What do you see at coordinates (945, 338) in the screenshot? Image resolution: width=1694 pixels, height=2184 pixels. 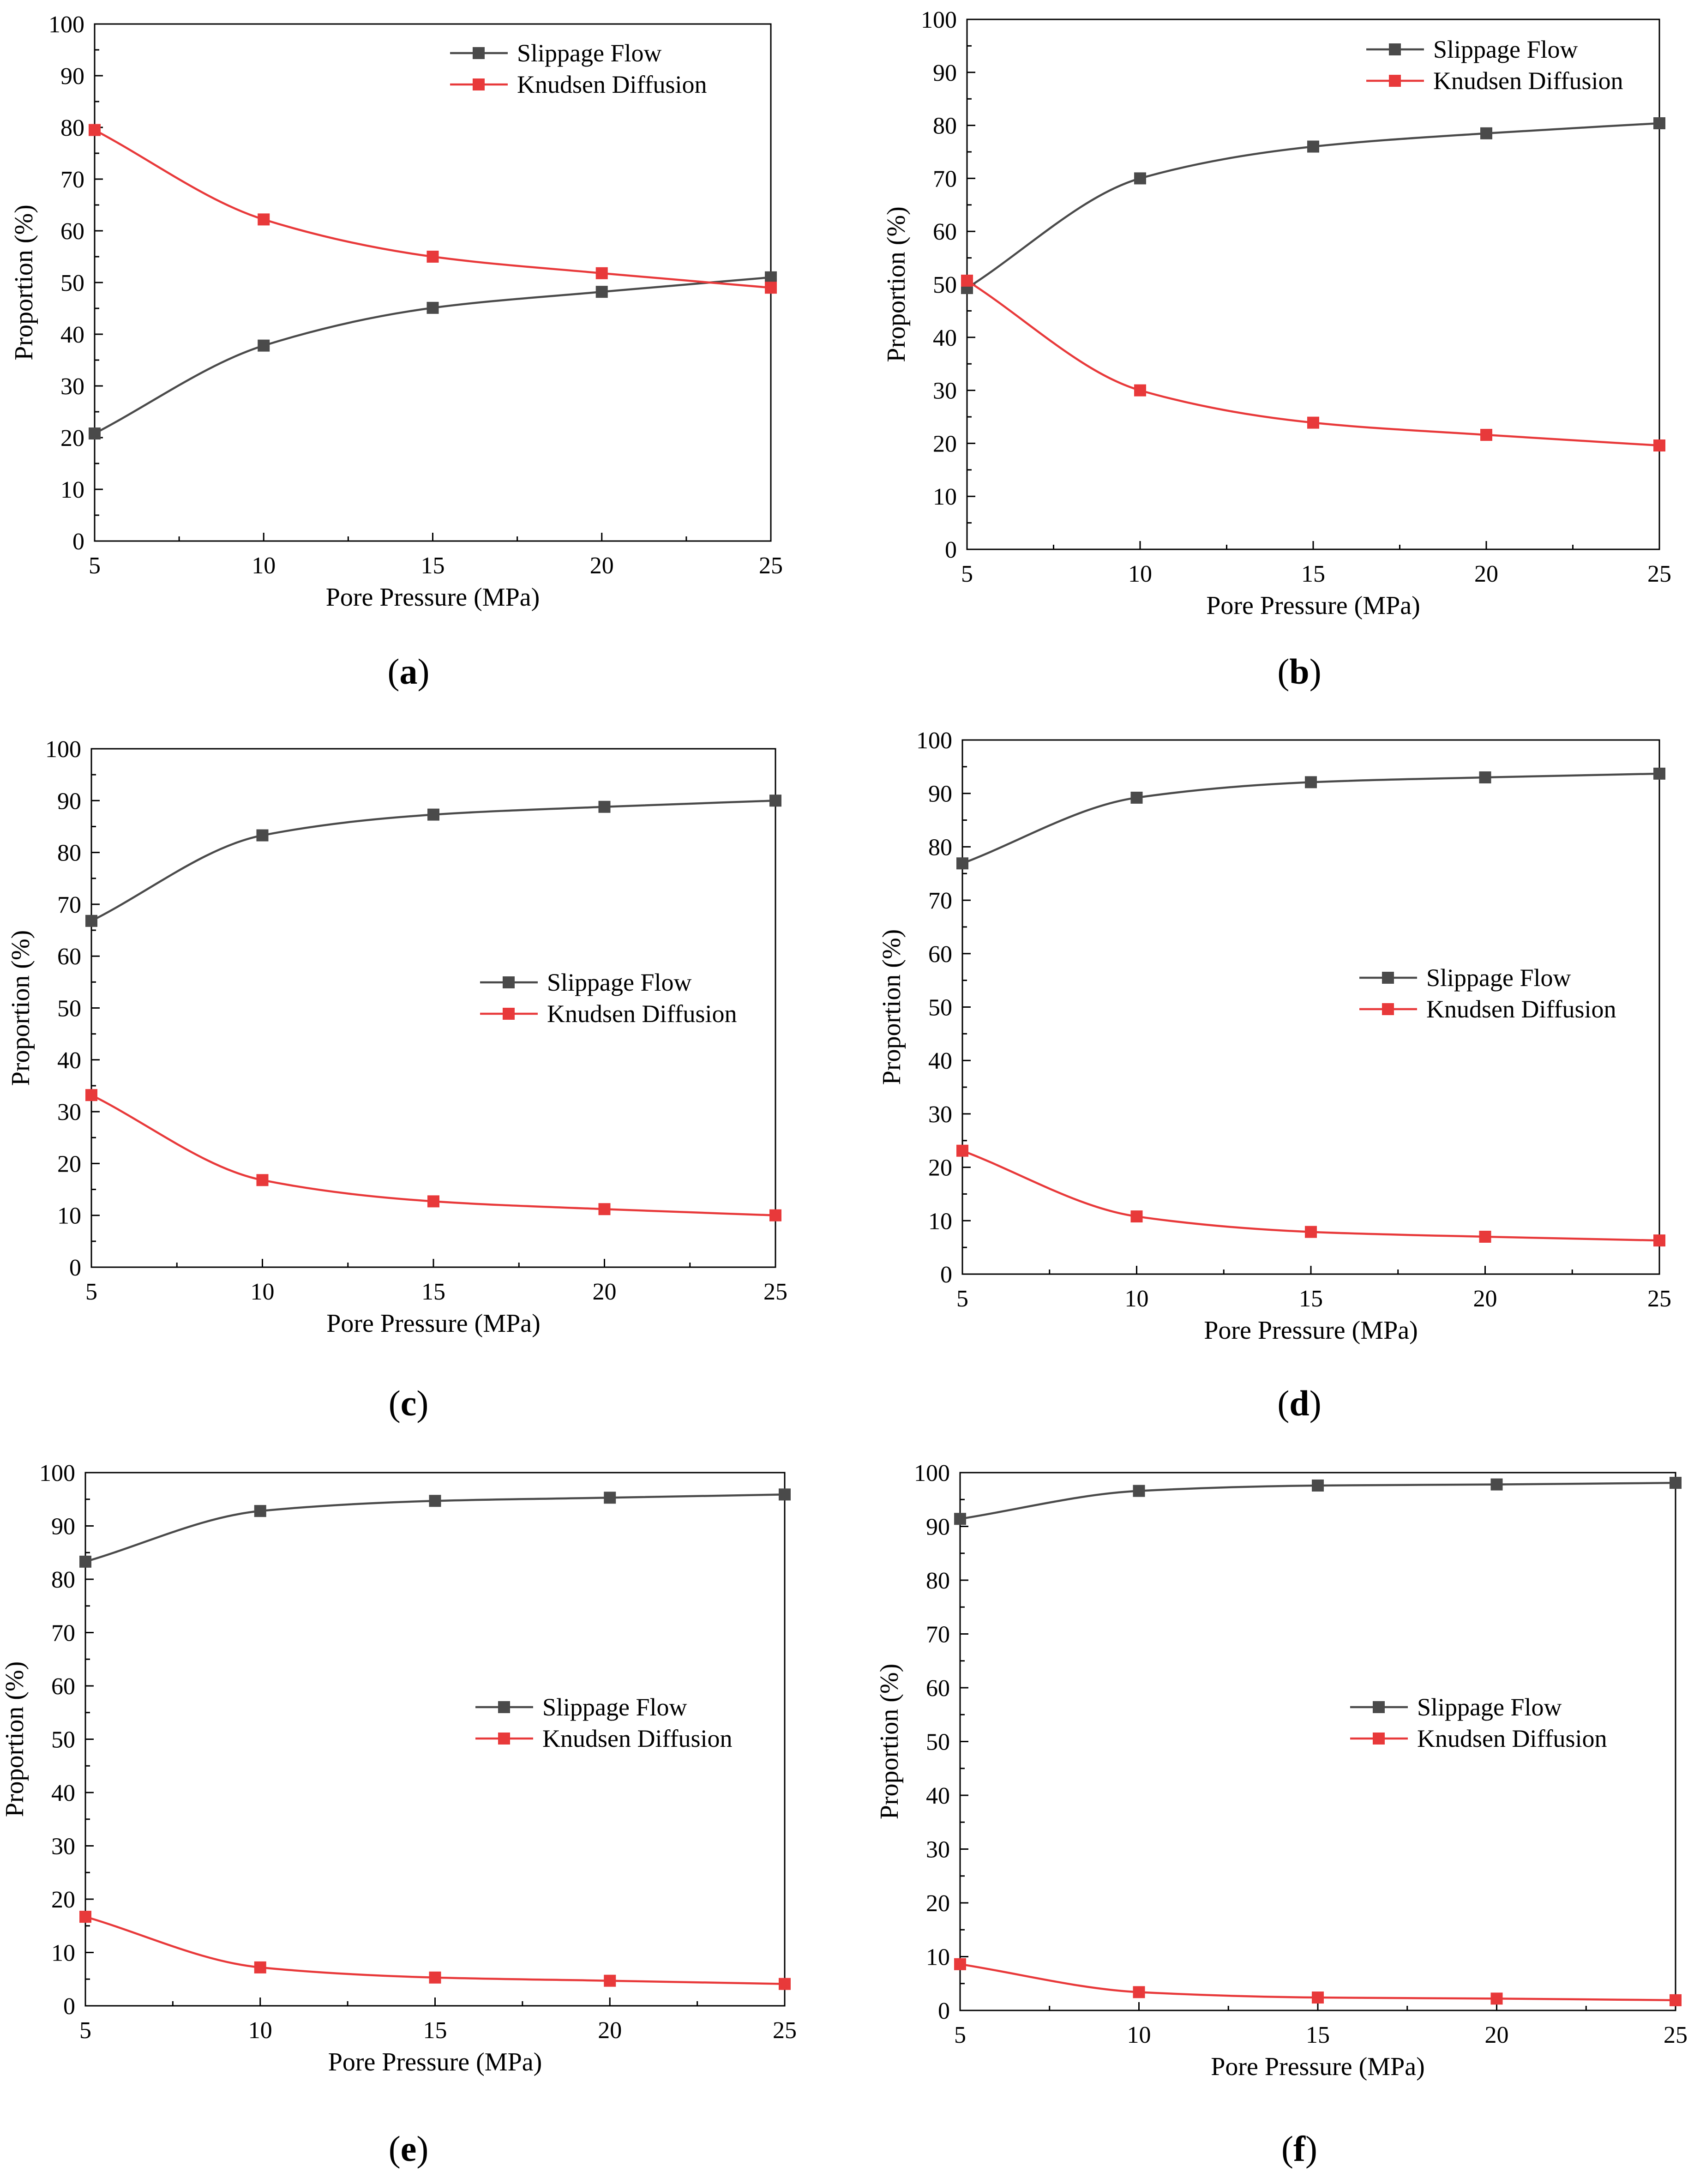 I see `y-tick-label-b: 40` at bounding box center [945, 338].